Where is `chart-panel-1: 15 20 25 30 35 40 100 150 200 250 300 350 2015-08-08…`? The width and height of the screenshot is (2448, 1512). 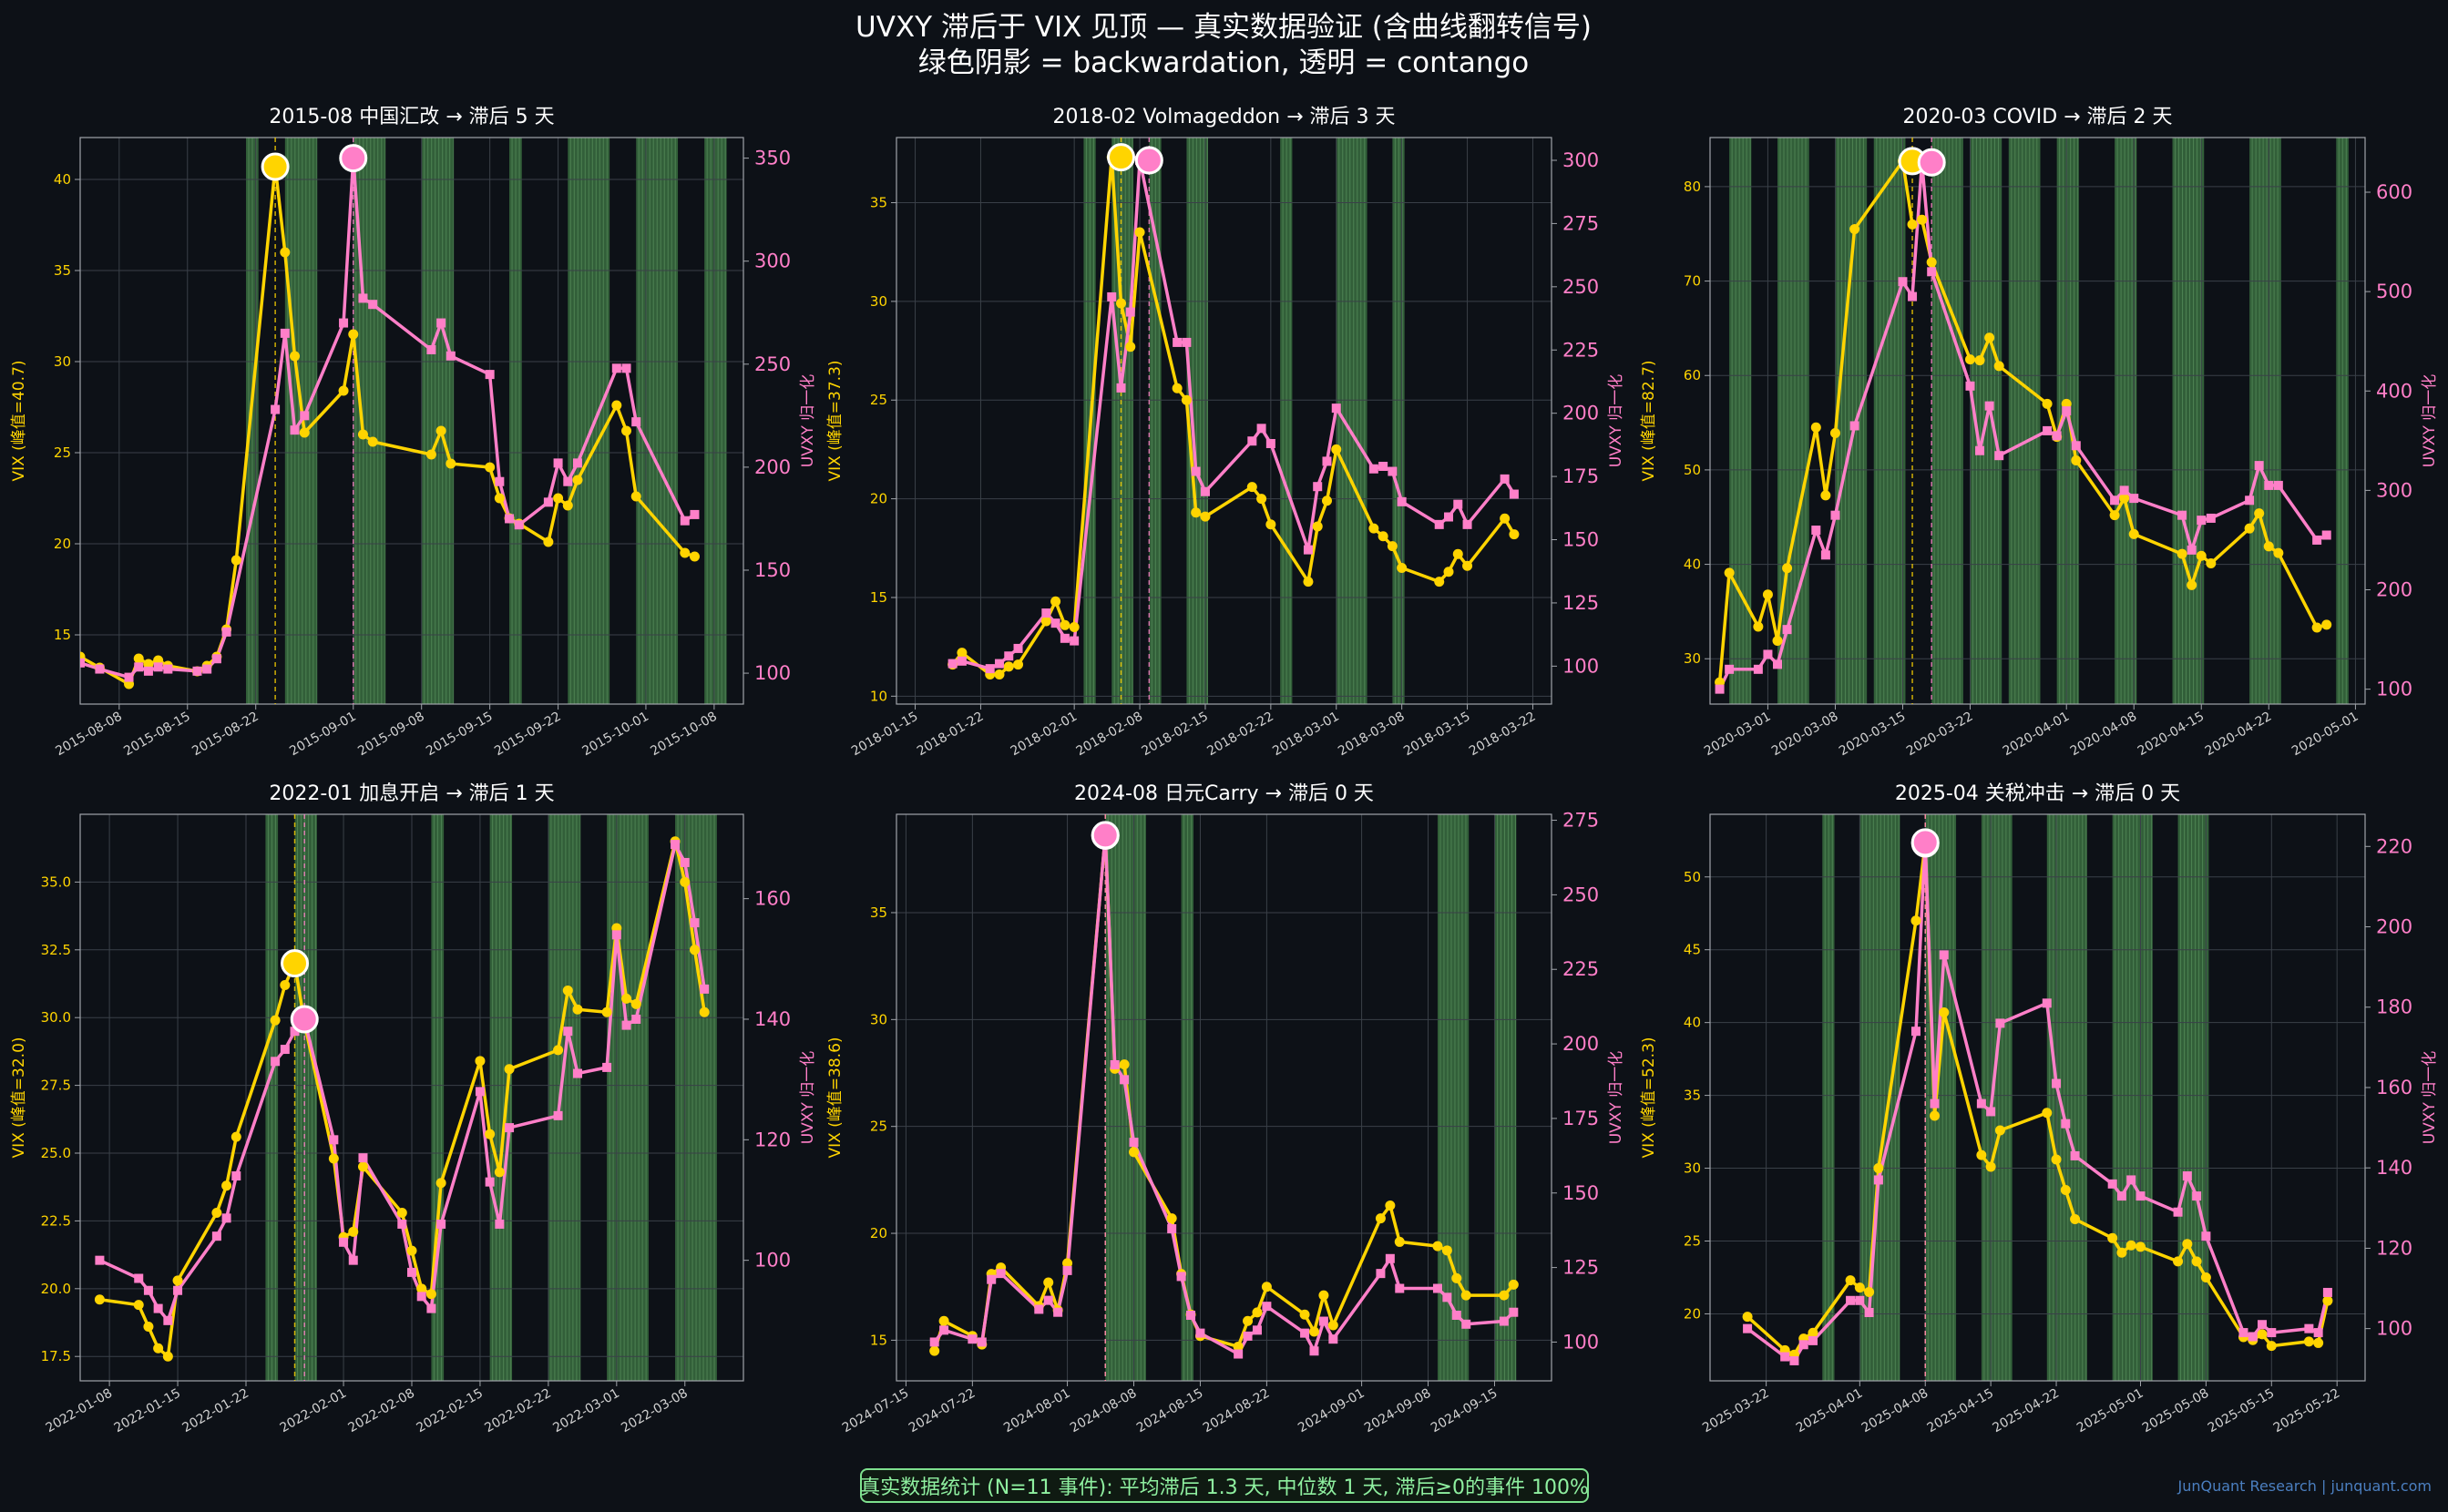
chart-panel-1: 15 20 25 30 35 40 100 150 200 250 300 350 2015-08-08… is located at coordinates (414, 432).